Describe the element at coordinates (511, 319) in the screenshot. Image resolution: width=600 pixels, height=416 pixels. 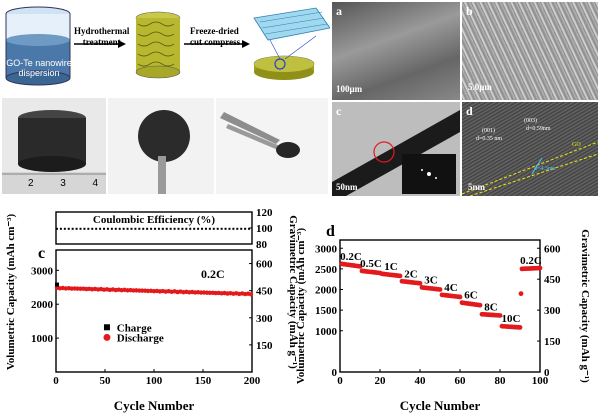
I see `rate-label: 10C` at that location.